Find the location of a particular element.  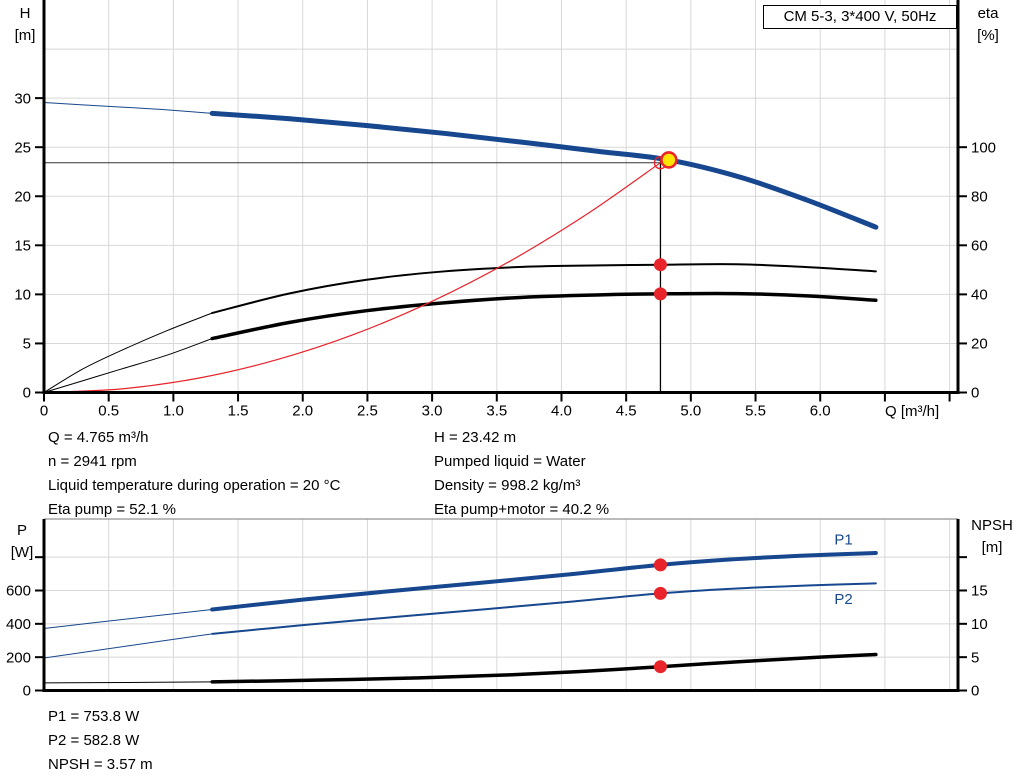

result-density: Density = 998.2 kg/m³ is located at coordinates (507, 485).